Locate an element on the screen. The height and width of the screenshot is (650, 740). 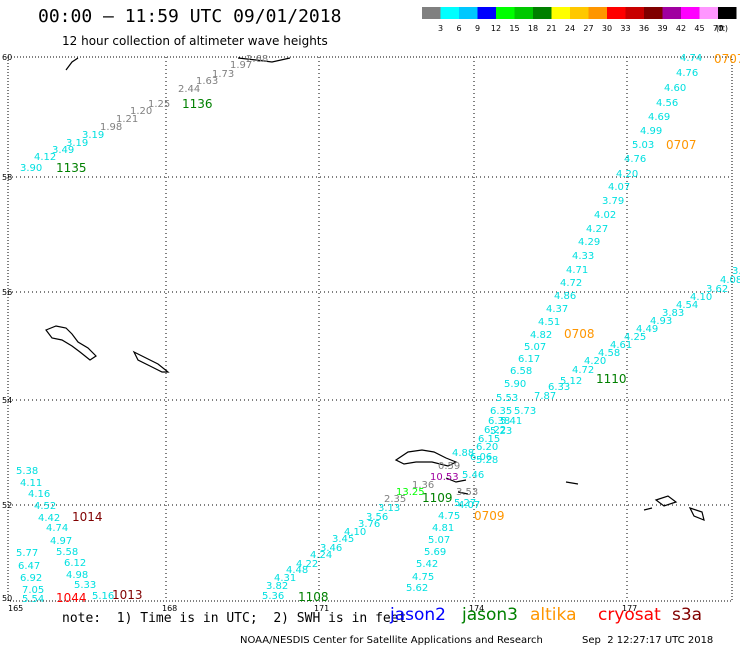
swh-value-label: 3.82 is located at coordinates (277, 586).